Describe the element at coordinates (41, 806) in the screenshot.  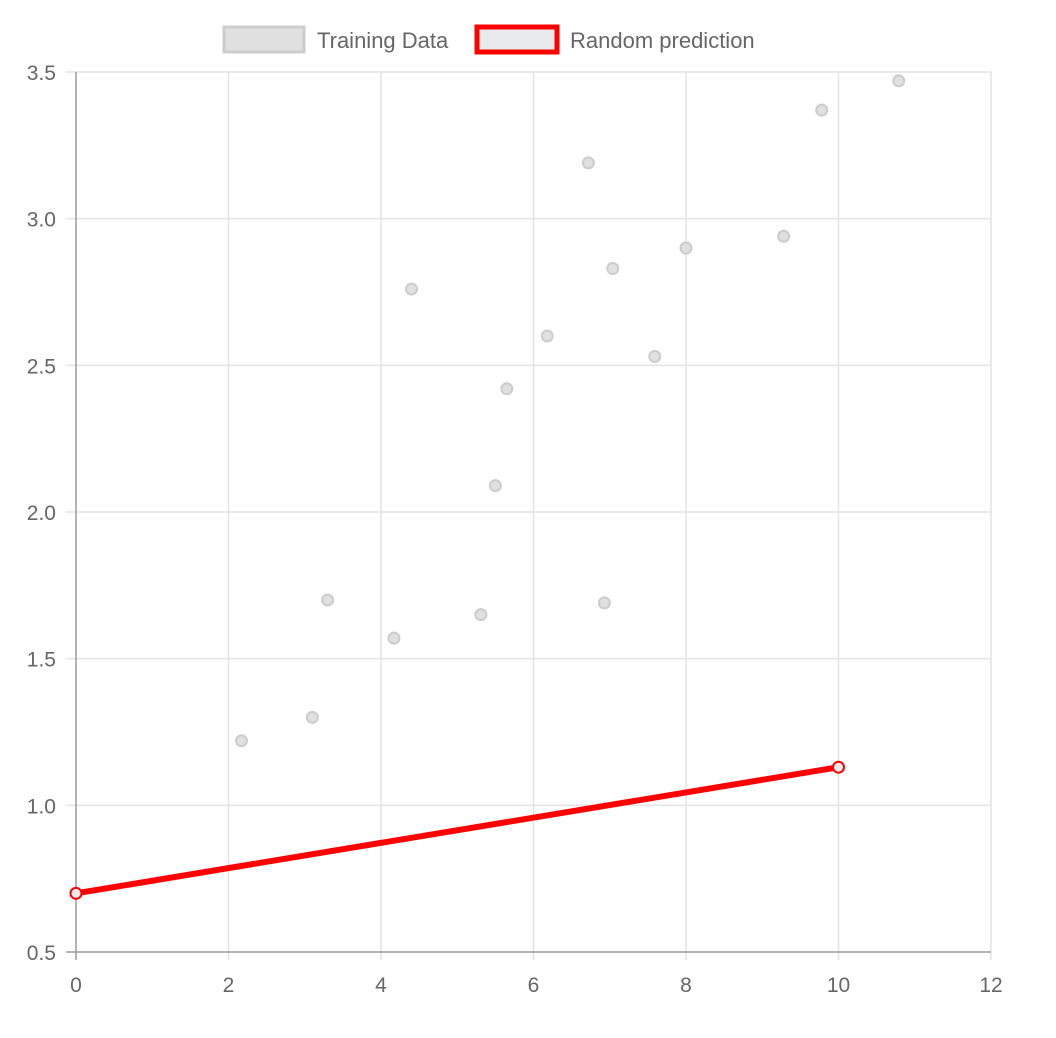
I see `y-tick-label: 1.0` at that location.